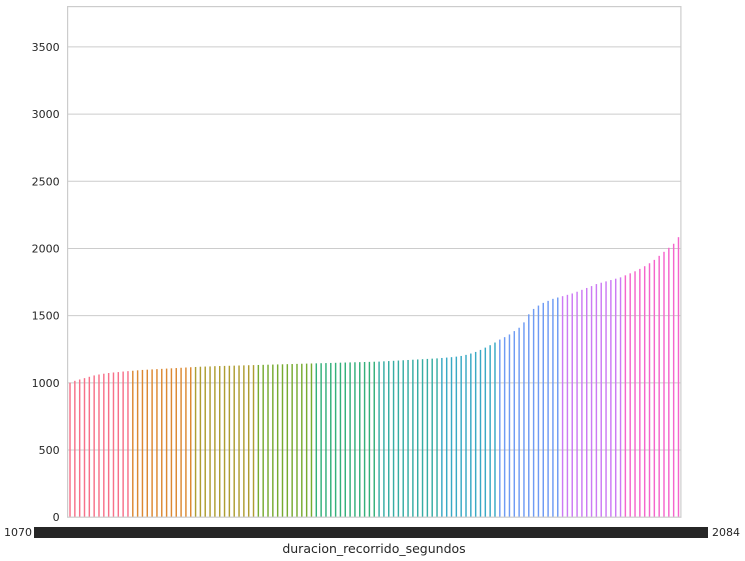 The height and width of the screenshot is (561, 745). I want to click on y-tick-label: 3500, so click(46, 47).